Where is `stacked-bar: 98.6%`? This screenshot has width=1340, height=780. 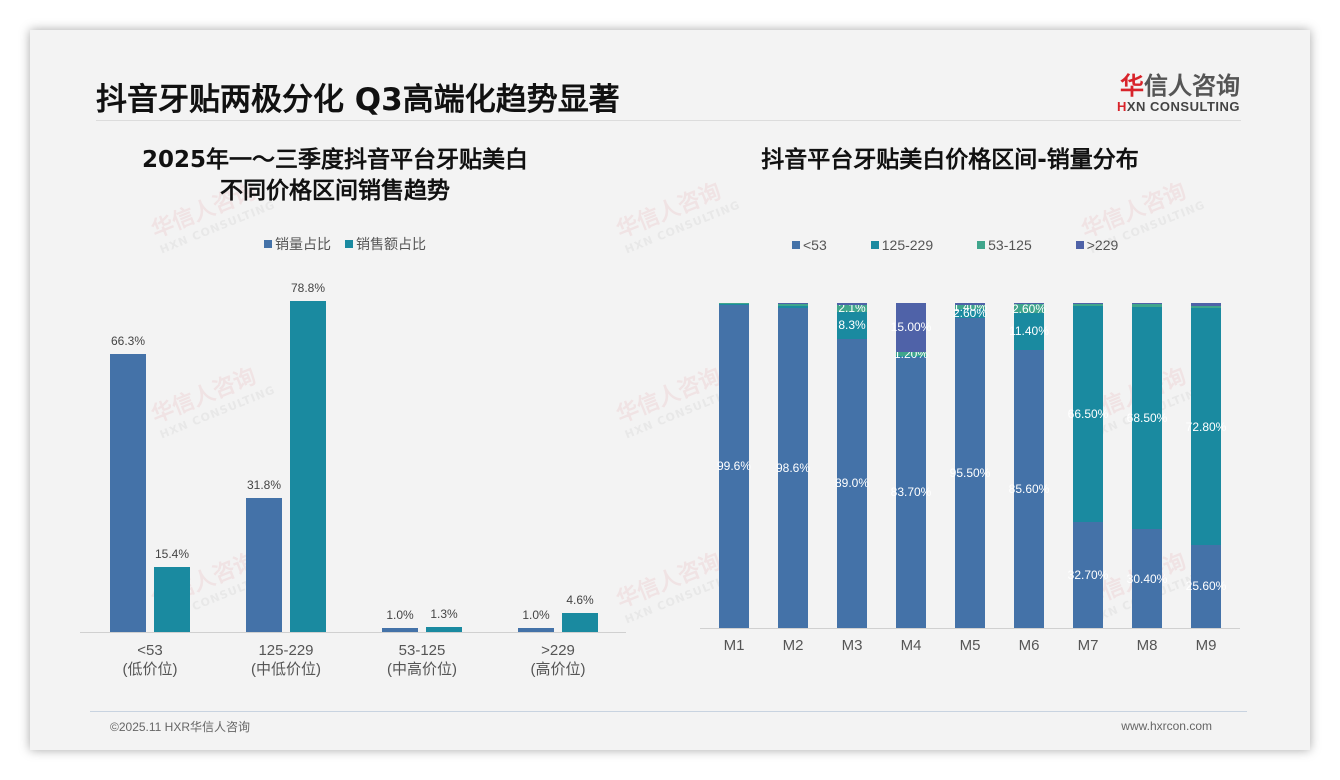
stacked-bar: 98.6% is located at coordinates (793, 465).